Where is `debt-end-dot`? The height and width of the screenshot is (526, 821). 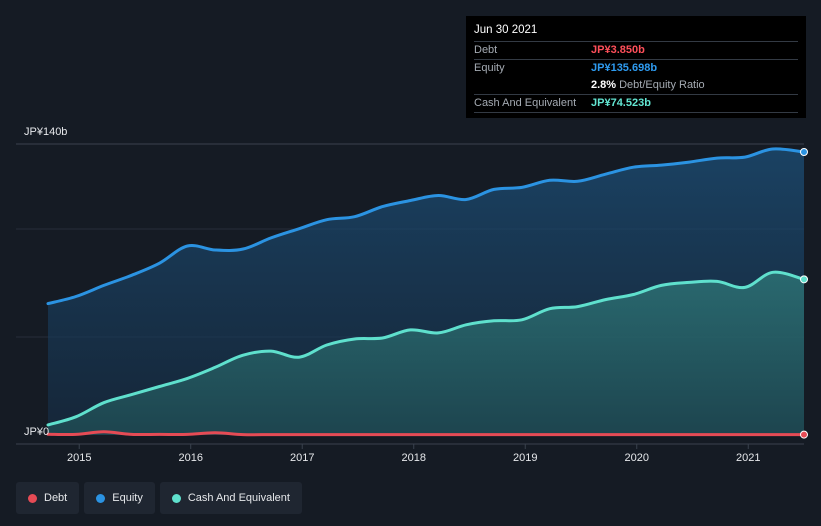 debt-end-dot is located at coordinates (804, 434).